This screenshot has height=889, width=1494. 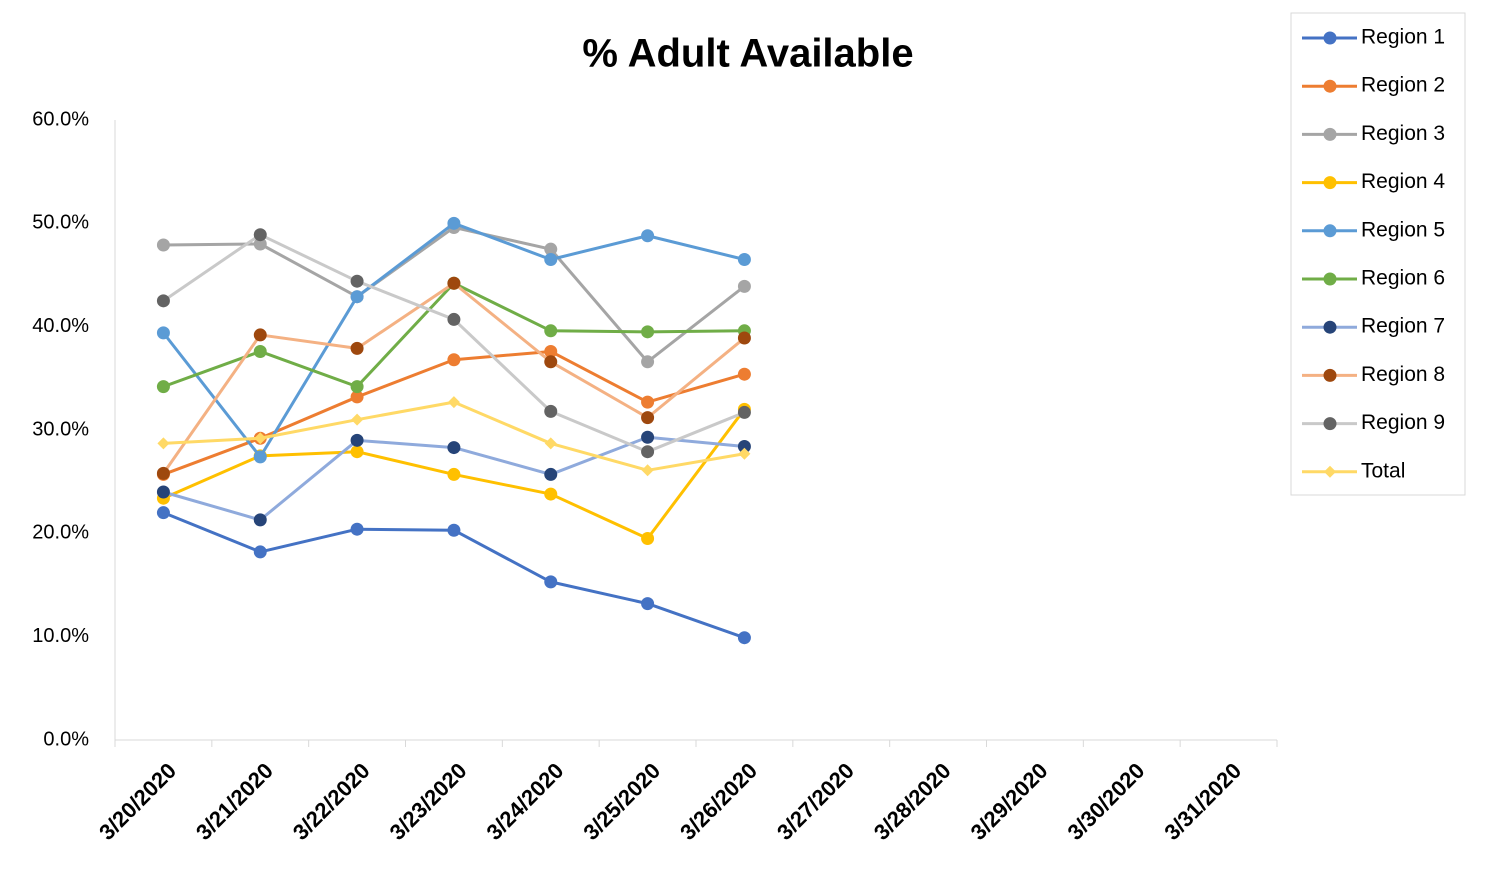 What do you see at coordinates (1378, 254) in the screenshot?
I see `legend-box` at bounding box center [1378, 254].